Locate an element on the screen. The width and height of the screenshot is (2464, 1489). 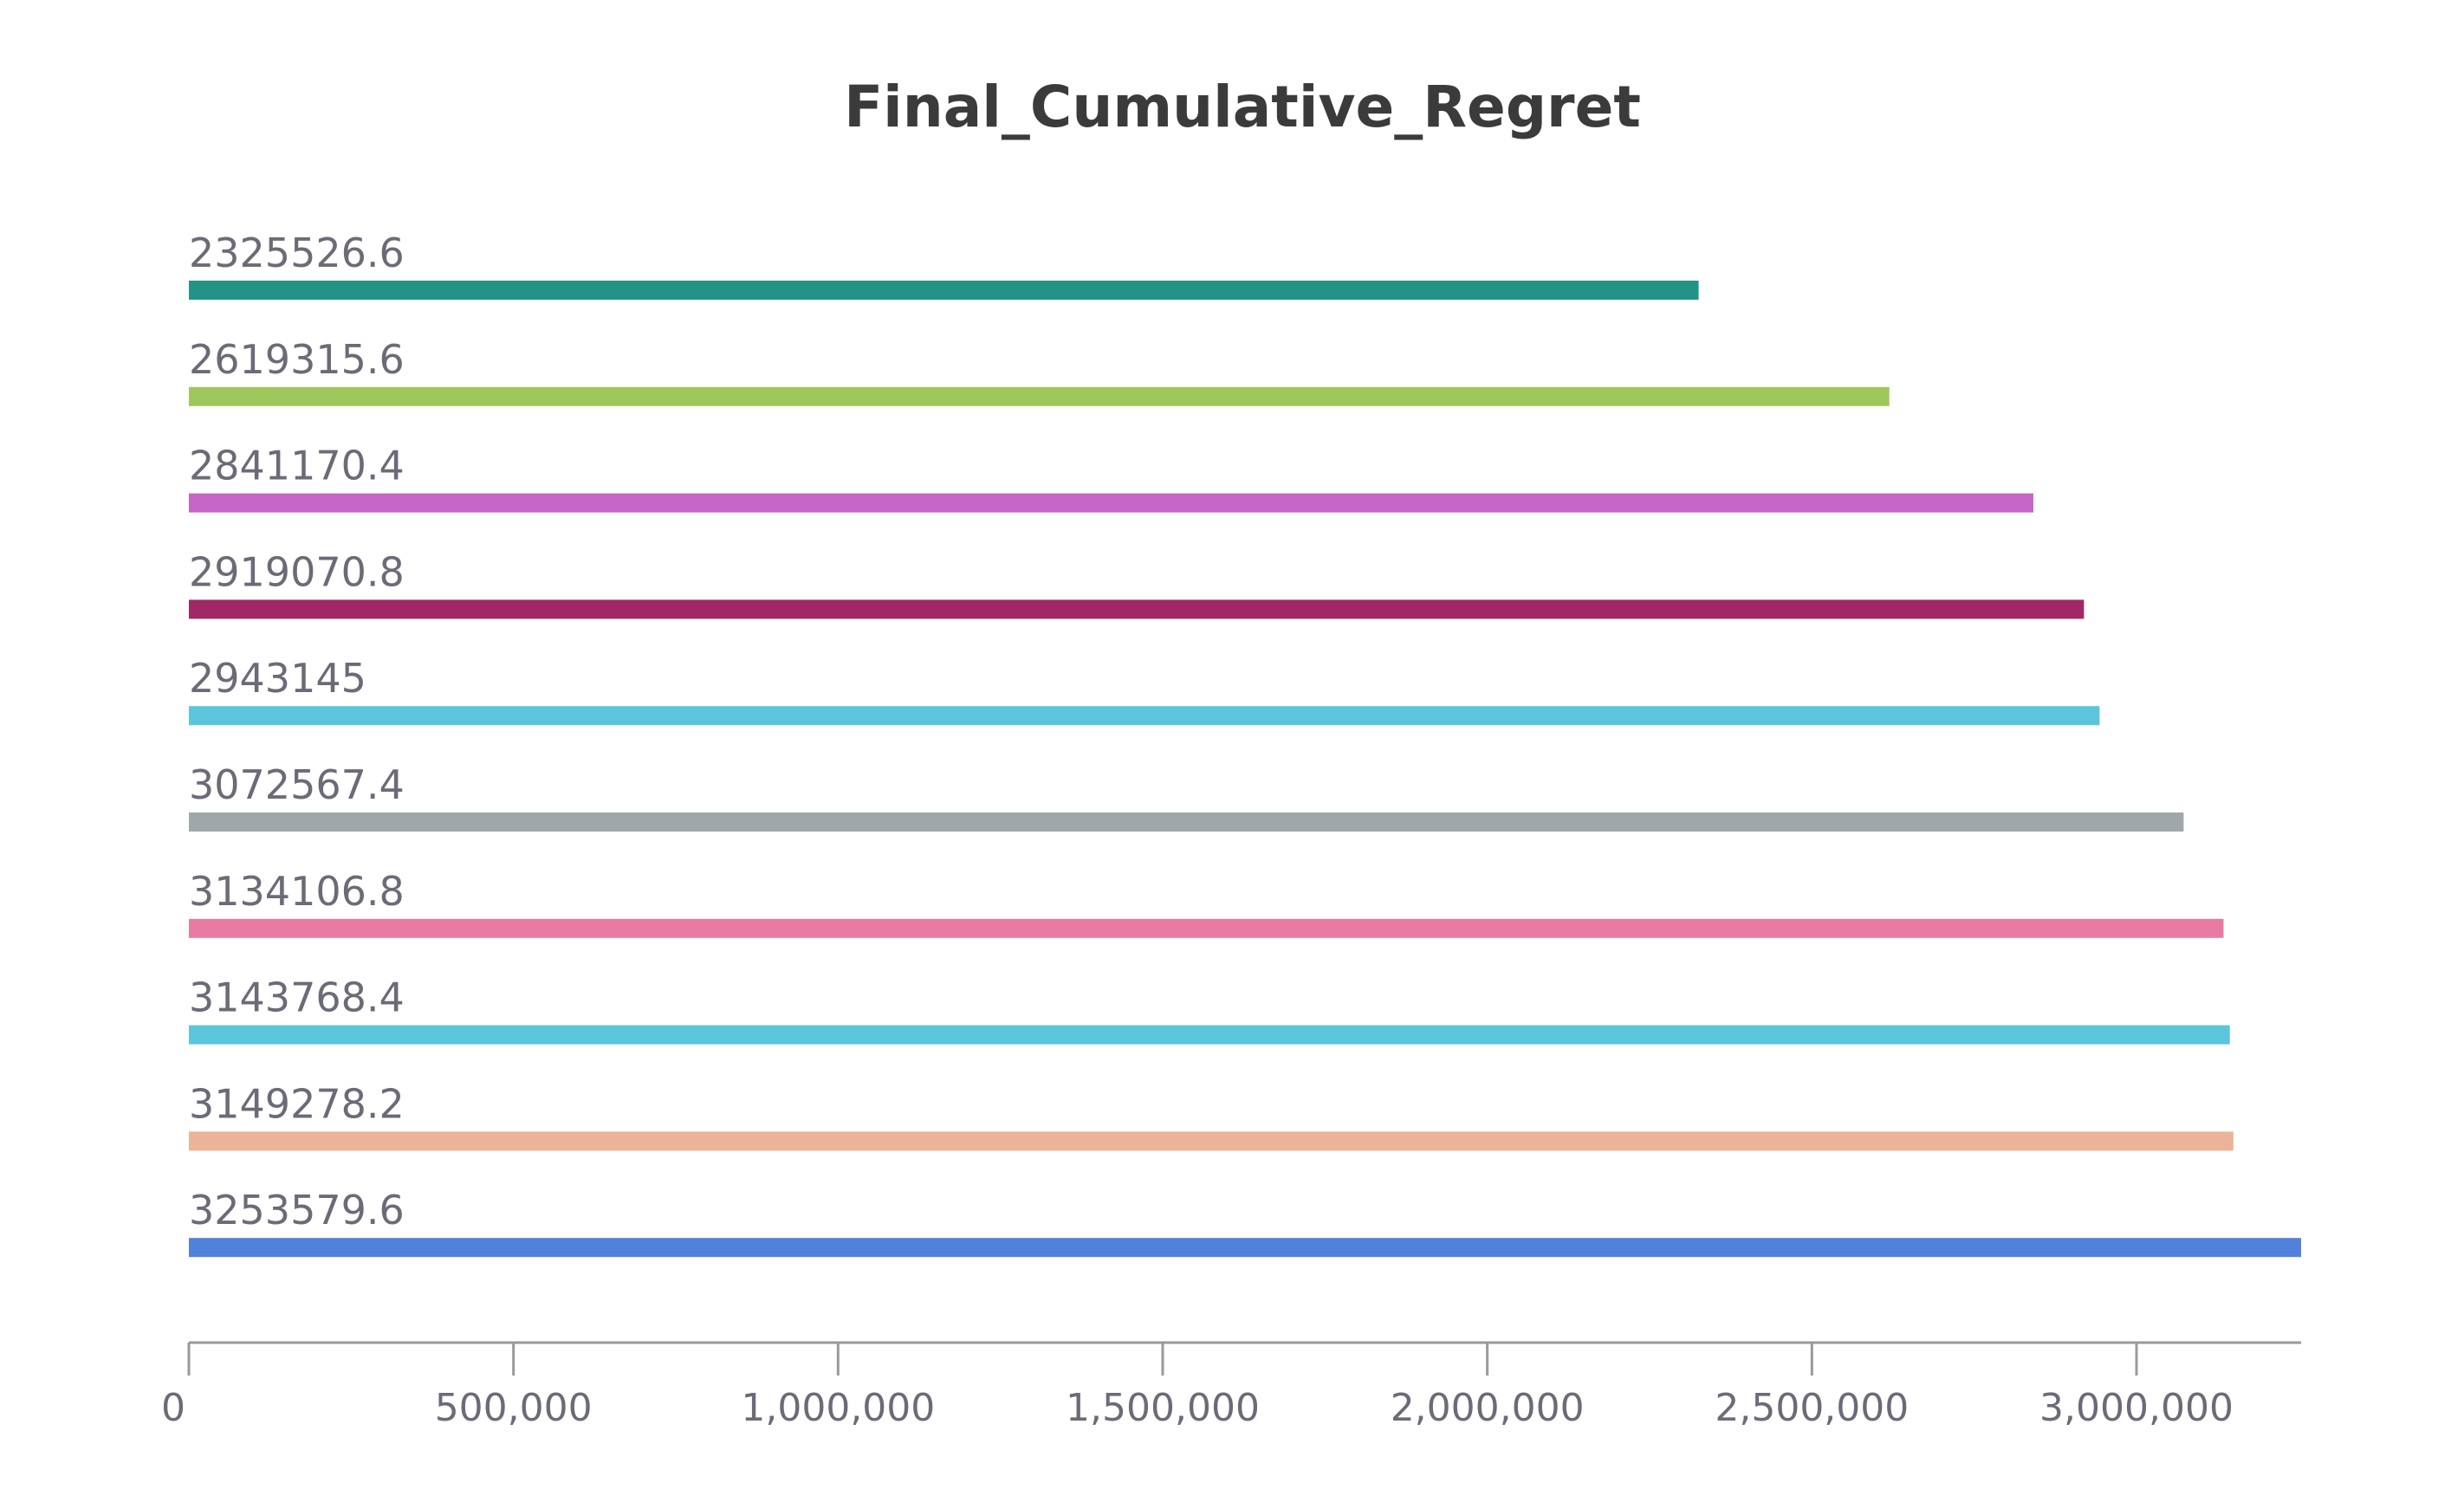
bar-label: 2943145 is located at coordinates (277, 678).